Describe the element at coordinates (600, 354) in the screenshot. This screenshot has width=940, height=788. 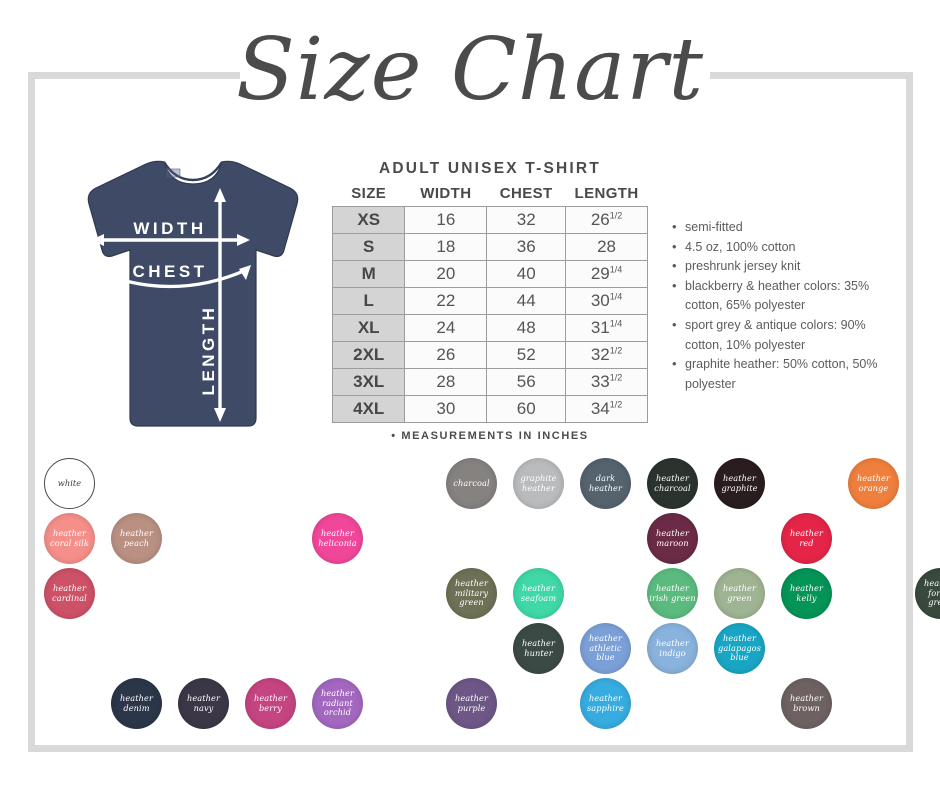
I see `length-value: 32` at that location.